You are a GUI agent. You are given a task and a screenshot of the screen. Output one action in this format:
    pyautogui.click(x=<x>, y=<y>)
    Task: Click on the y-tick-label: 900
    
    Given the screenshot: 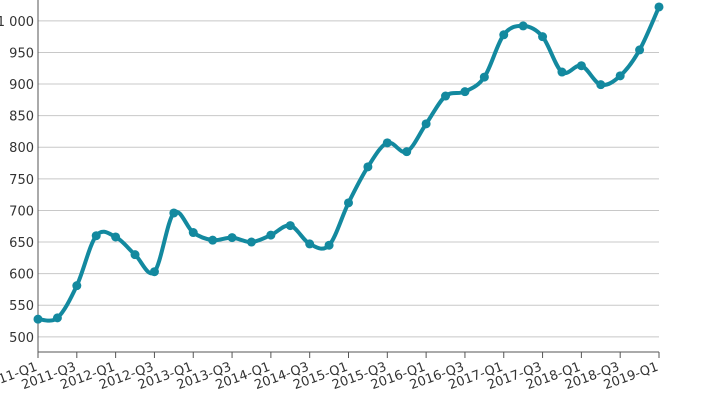 What is the action you would take?
    pyautogui.click(x=21, y=85)
    